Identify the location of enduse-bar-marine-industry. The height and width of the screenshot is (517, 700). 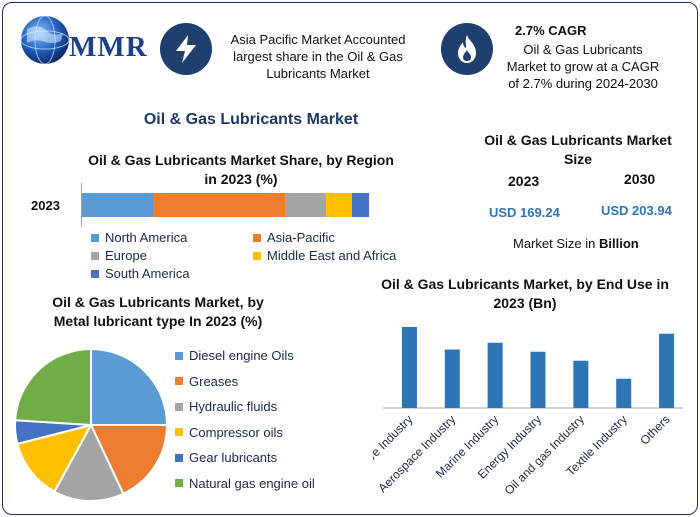
(495, 375).